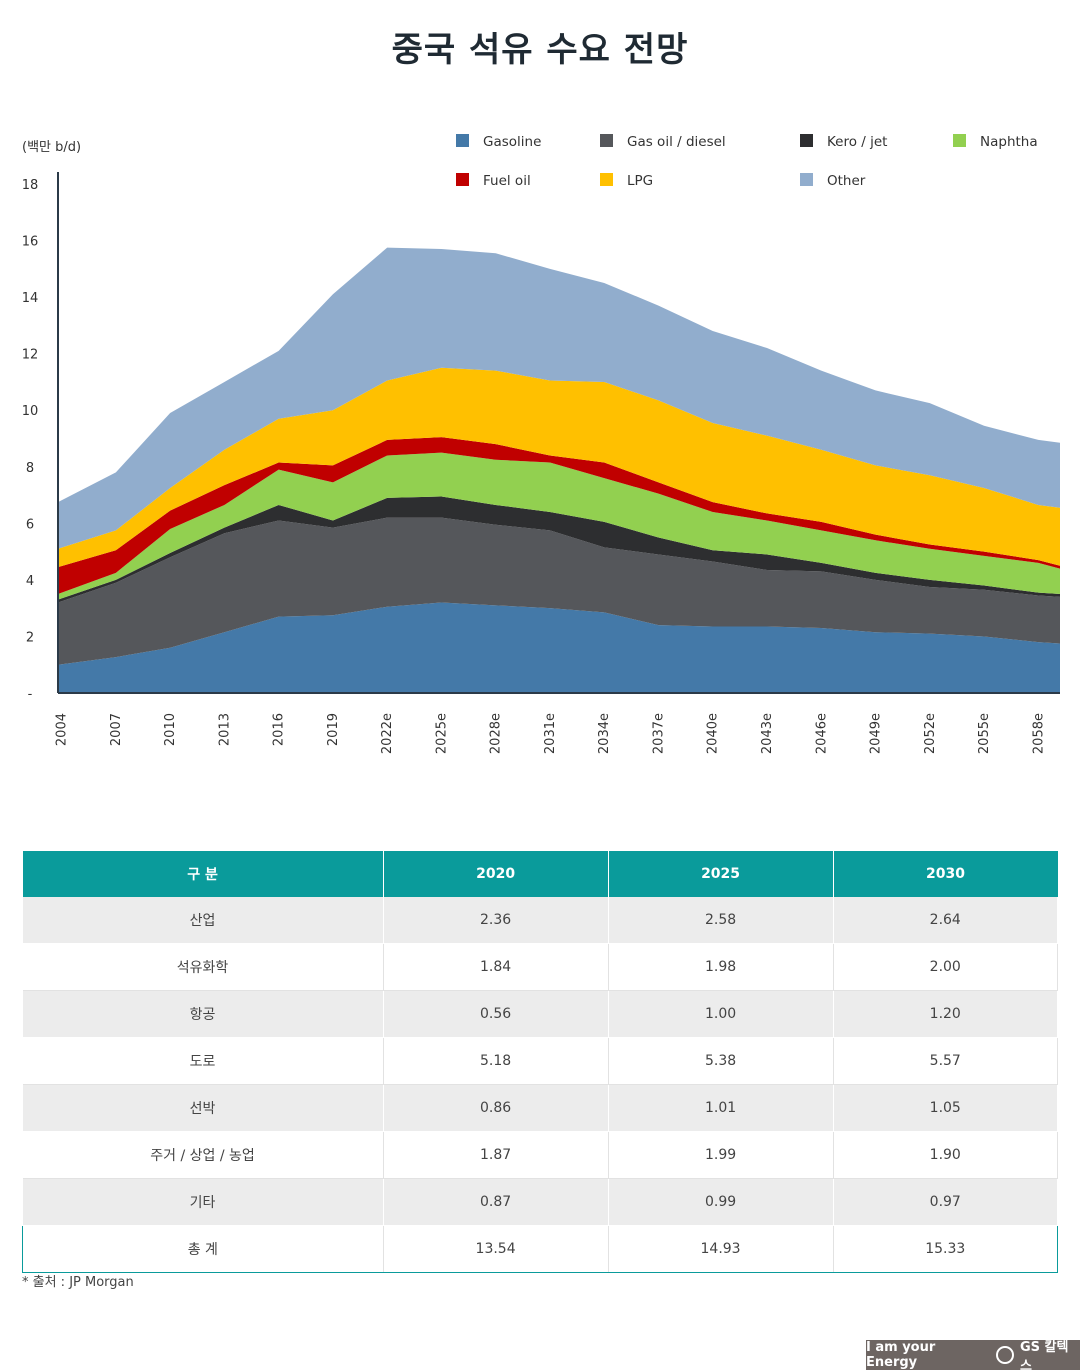  Describe the element at coordinates (604, 733) in the screenshot. I see `x-tick-label: 2034e` at that location.